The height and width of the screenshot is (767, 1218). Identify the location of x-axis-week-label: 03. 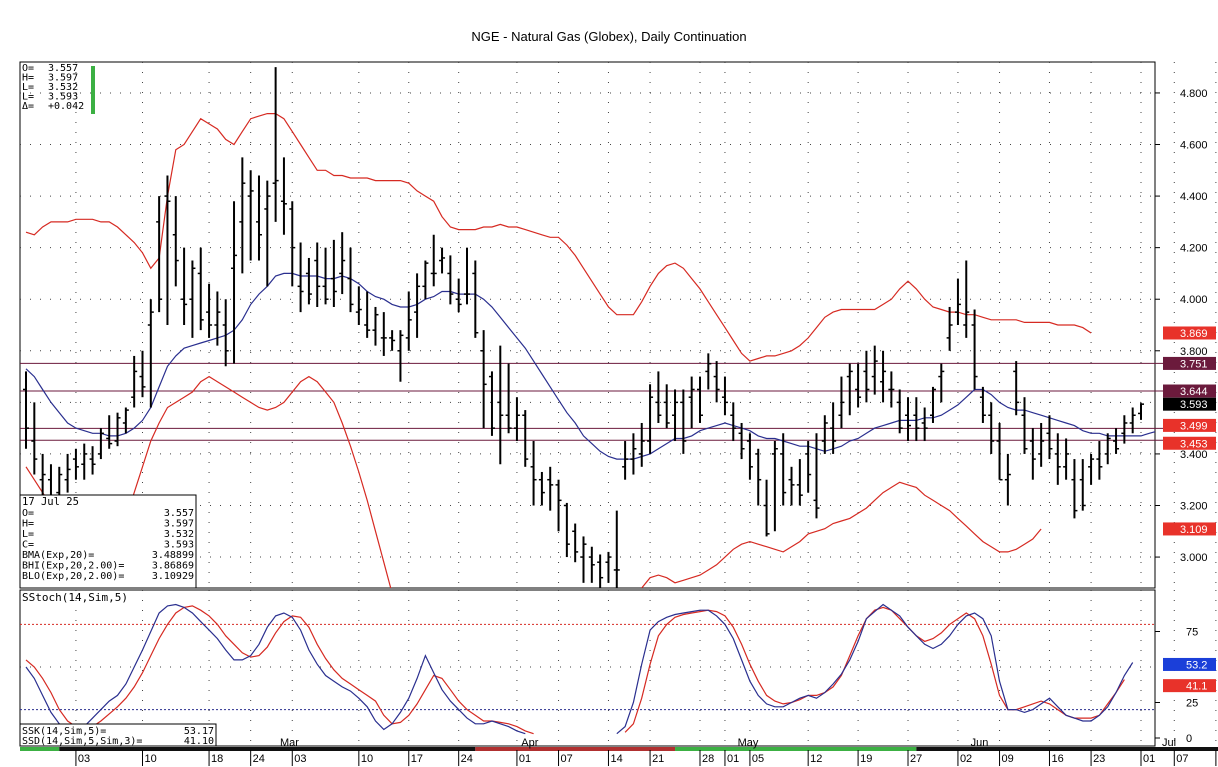
(300, 759).